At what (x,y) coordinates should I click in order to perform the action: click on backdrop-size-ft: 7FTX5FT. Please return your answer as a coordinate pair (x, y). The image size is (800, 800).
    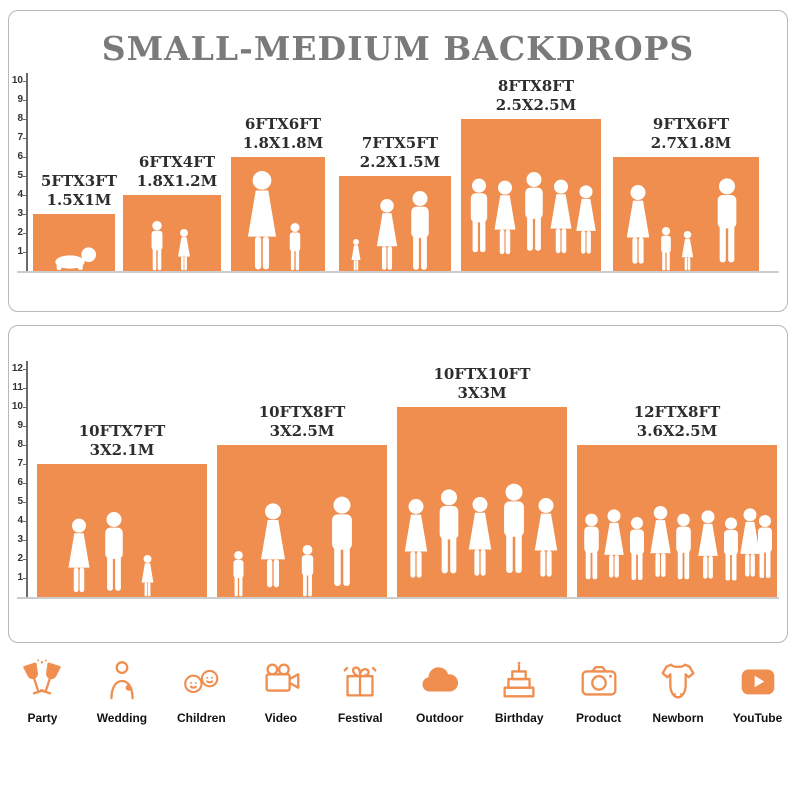
    Looking at the image, I should click on (400, 143).